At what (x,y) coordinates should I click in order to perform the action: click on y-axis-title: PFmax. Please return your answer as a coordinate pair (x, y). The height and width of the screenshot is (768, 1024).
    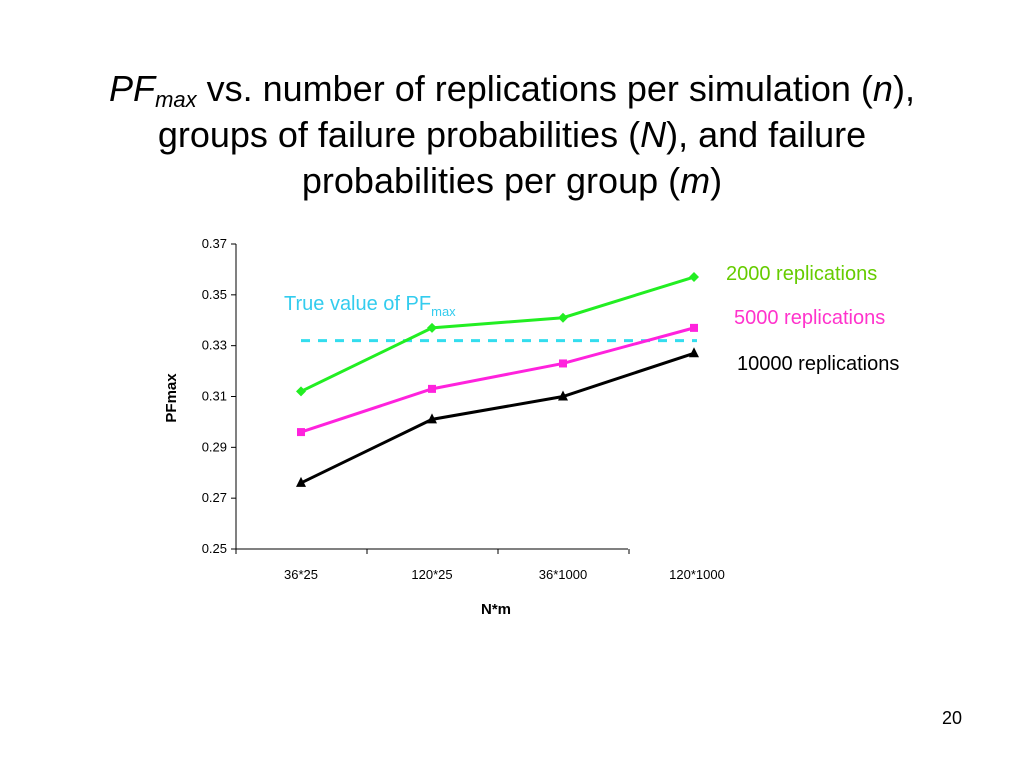
    Looking at the image, I should click on (171, 398).